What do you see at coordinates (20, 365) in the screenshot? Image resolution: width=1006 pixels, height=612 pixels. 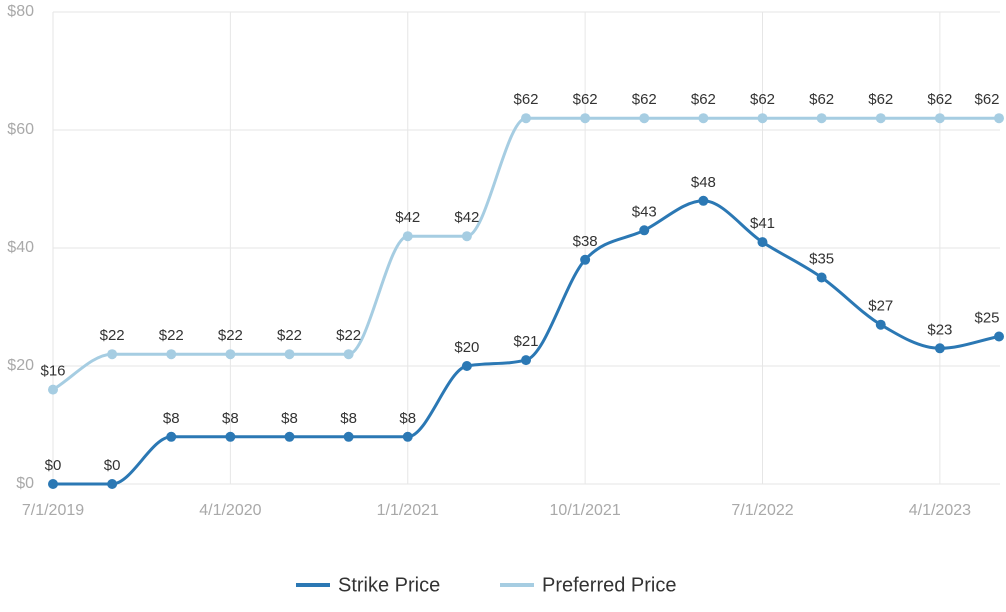 I see `y-tick-label: $20` at bounding box center [20, 365].